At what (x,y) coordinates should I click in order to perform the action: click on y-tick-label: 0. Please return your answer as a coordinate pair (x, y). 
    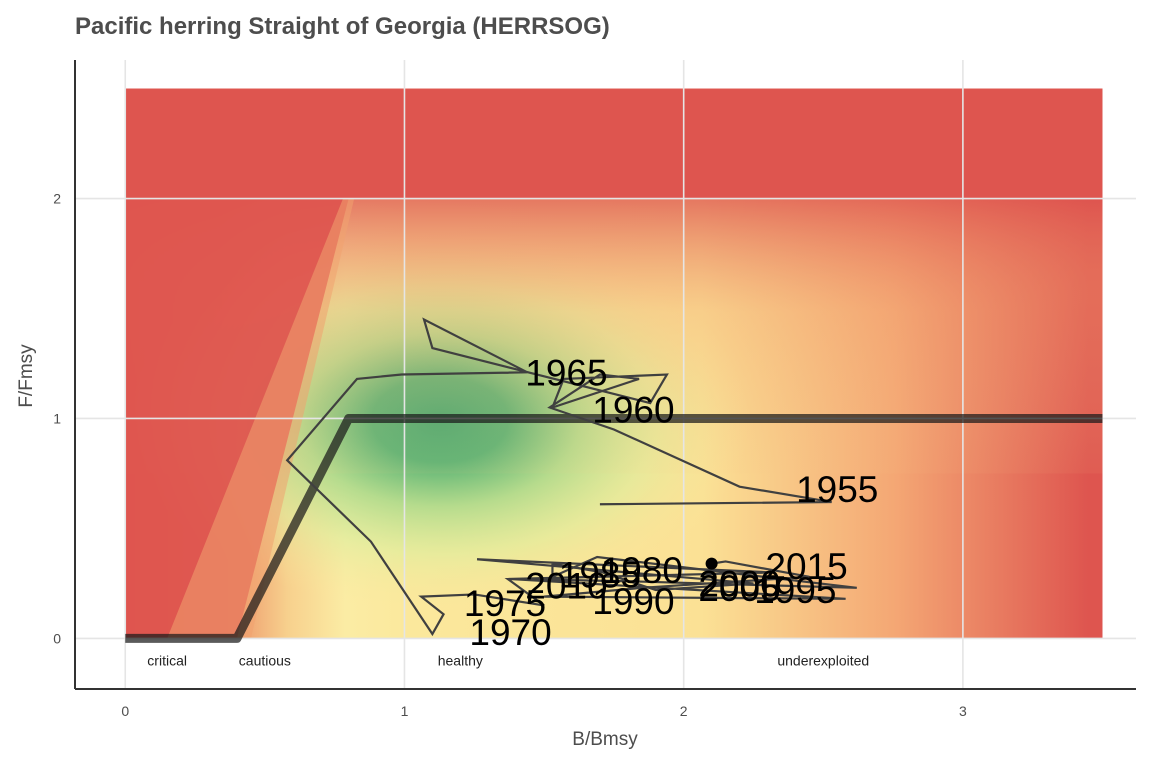
    Looking at the image, I should click on (57, 638).